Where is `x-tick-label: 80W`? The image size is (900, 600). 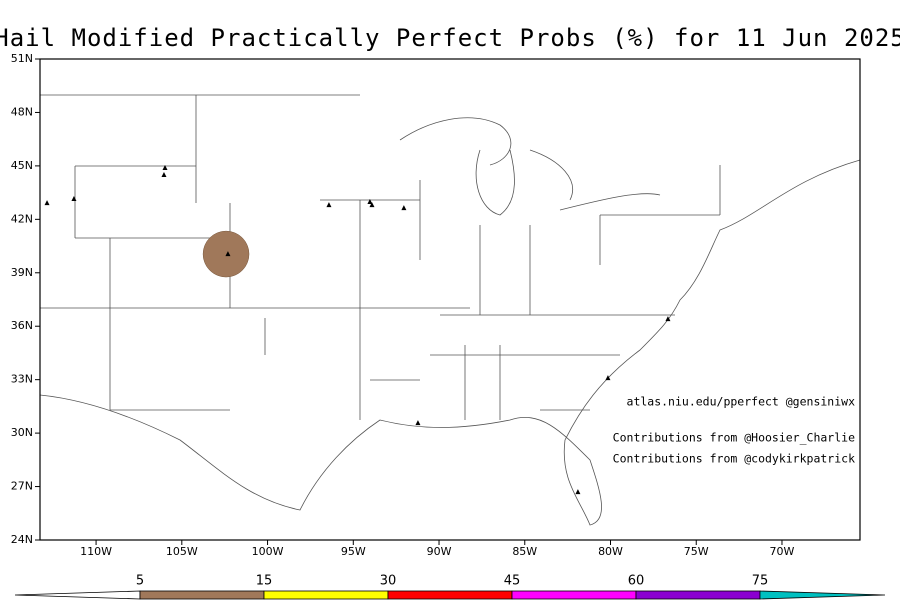 x-tick-label: 80W is located at coordinates (610, 551).